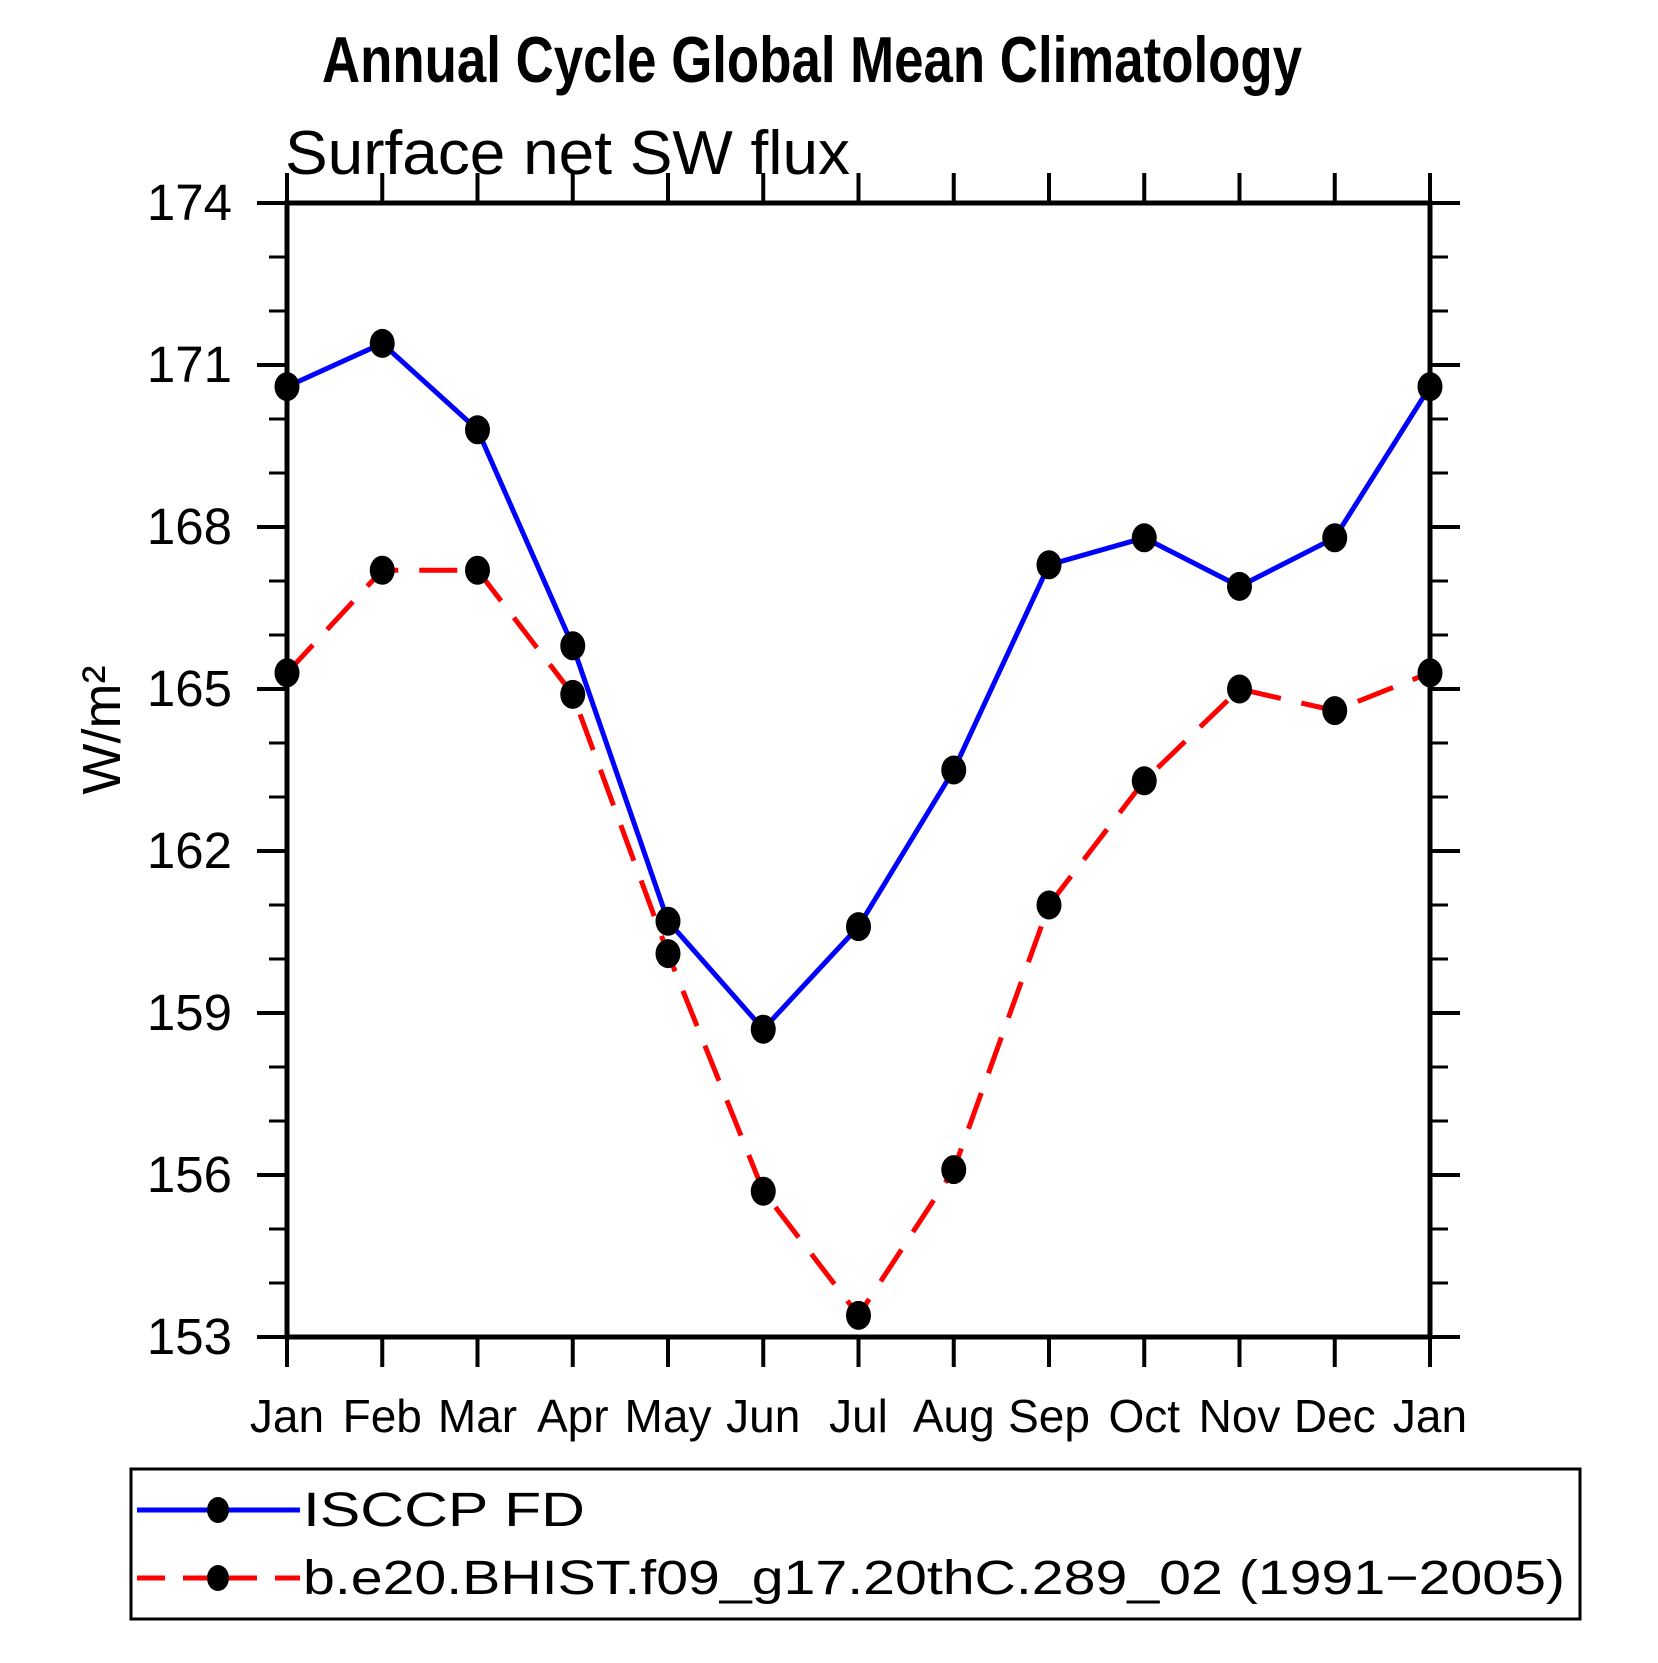  Describe the element at coordinates (668, 1416) in the screenshot. I see `x-tick-label: May` at that location.